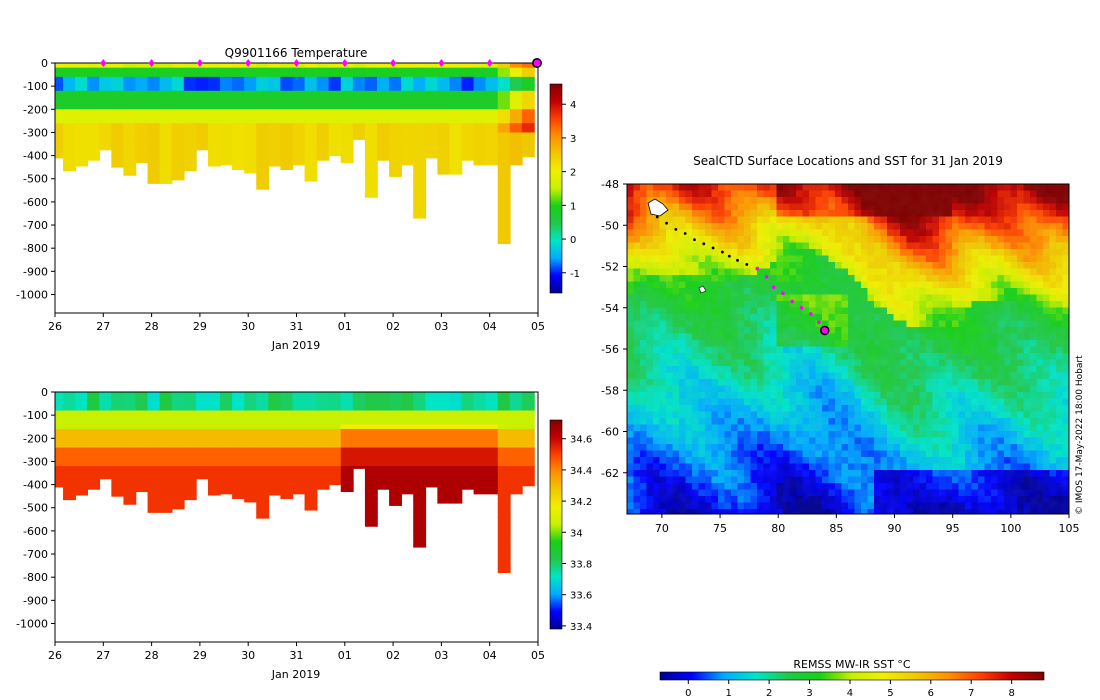  What do you see at coordinates (573, 206) in the screenshot?
I see `colorbar-tick-label: 1` at bounding box center [573, 206].